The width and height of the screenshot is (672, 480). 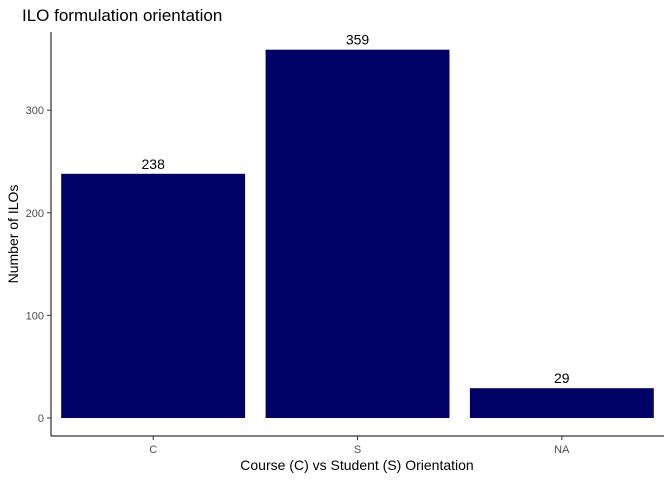 I want to click on x-axis-label: Course (C) vs Student (S) Orientation, so click(x=356, y=465).